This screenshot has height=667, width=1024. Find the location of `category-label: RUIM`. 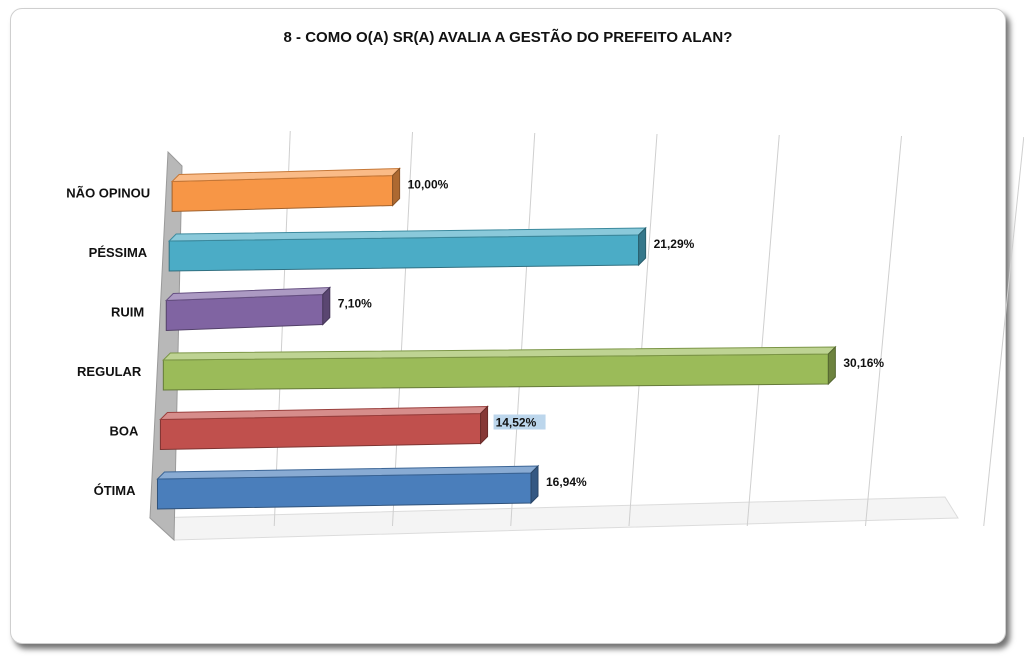

category-label: RUIM is located at coordinates (127, 312).